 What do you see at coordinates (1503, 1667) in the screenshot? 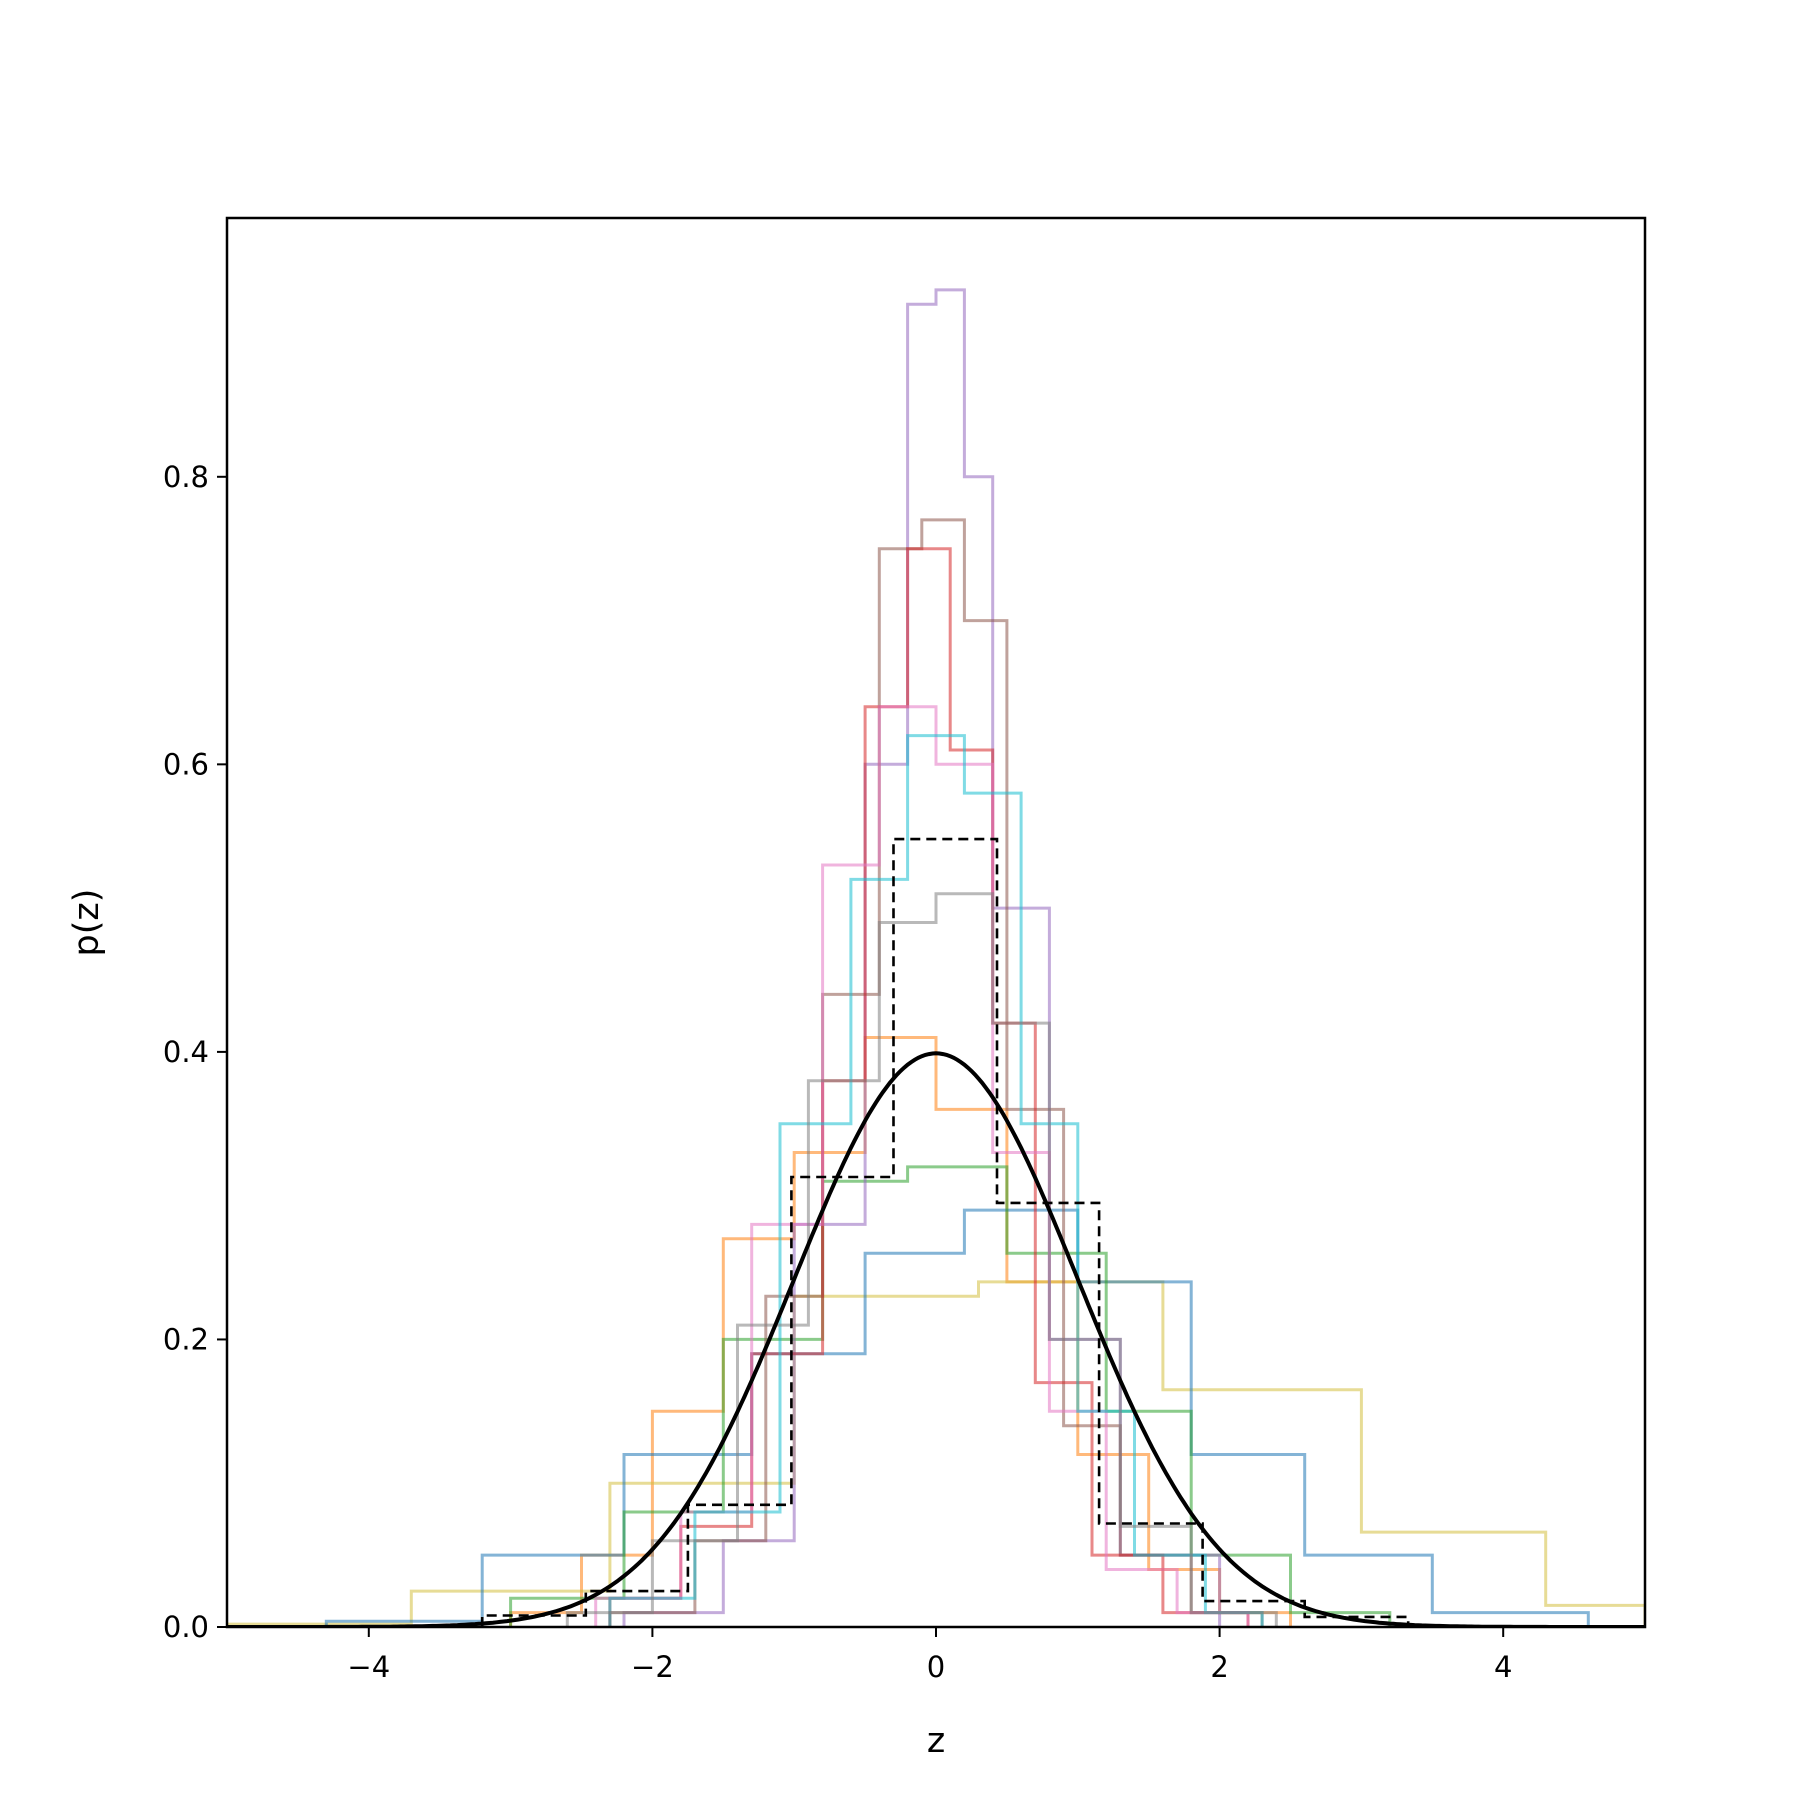
I see `x-tick-label: 4` at bounding box center [1503, 1667].